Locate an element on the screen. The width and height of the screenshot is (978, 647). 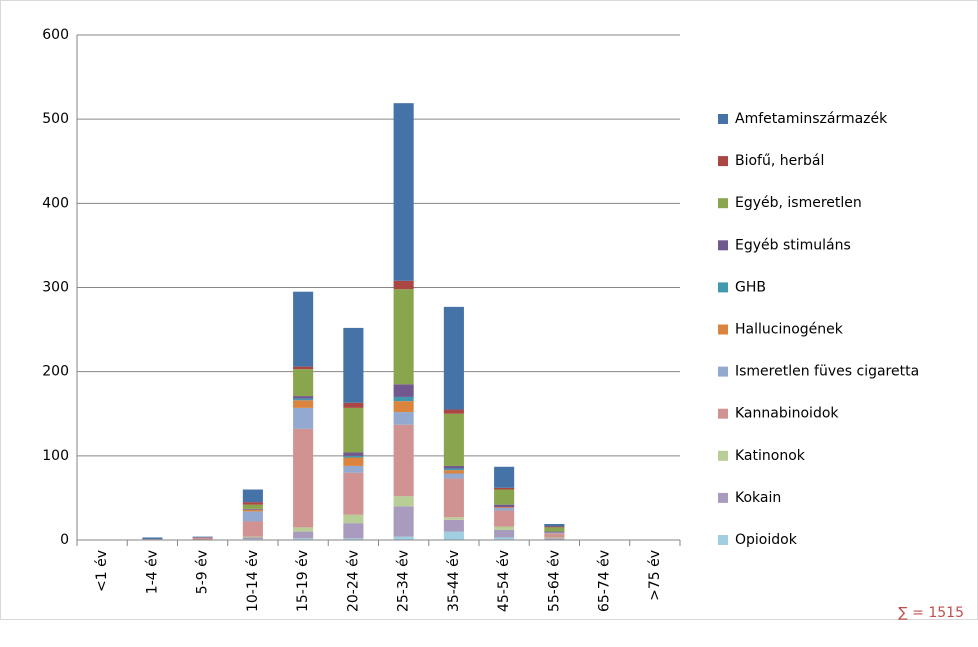
legend-label: Amfetaminszármazék is located at coordinates (811, 119).